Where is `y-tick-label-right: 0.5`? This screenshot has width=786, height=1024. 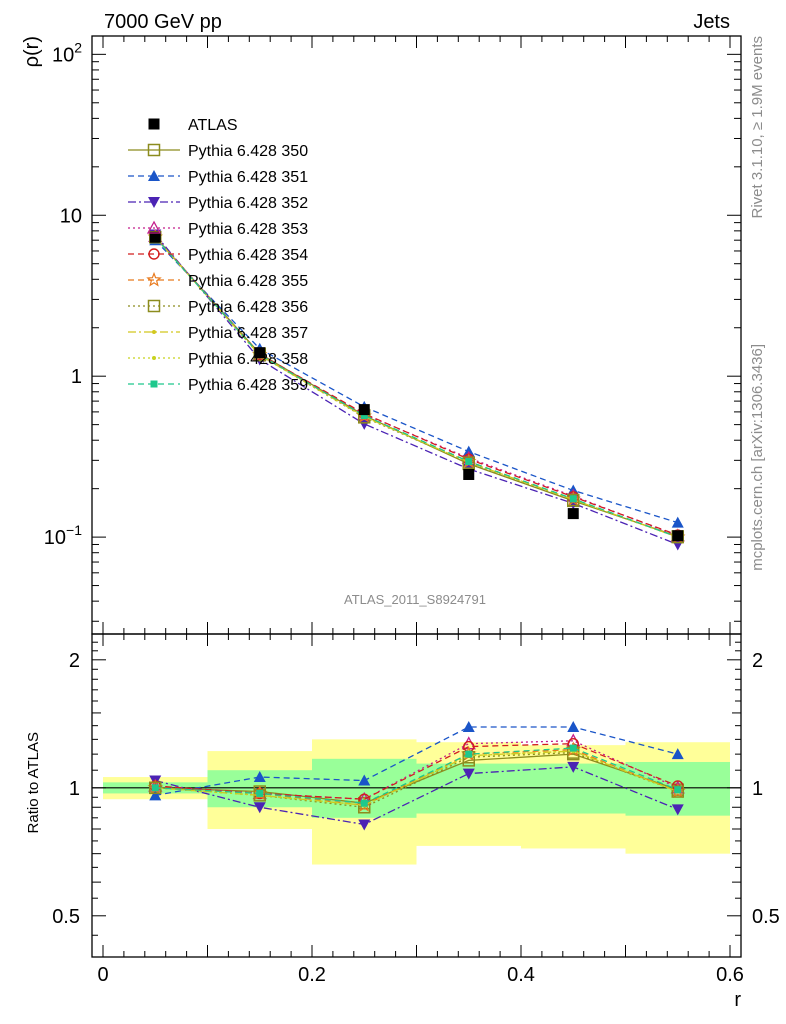
y-tick-label-right: 0.5 is located at coordinates (766, 917).